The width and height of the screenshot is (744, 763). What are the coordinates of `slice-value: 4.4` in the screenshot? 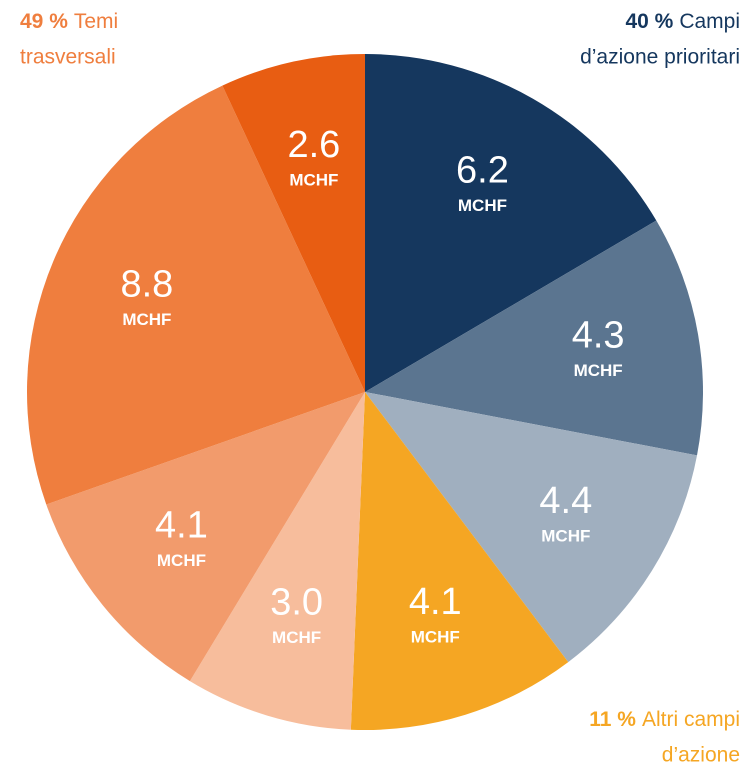 It's located at (565, 501).